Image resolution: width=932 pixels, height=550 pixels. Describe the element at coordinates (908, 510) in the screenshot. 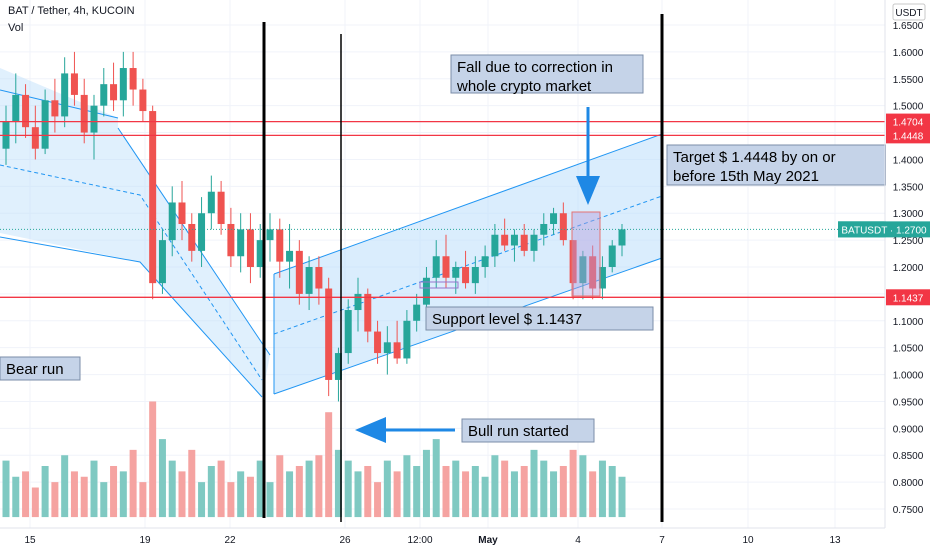

I see `price-tick-label: 0.7500` at that location.